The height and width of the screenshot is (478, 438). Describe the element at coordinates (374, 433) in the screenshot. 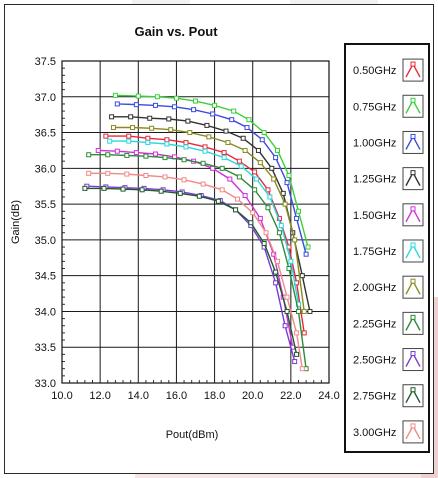

I see `legend-label: 3.00GHz` at that location.